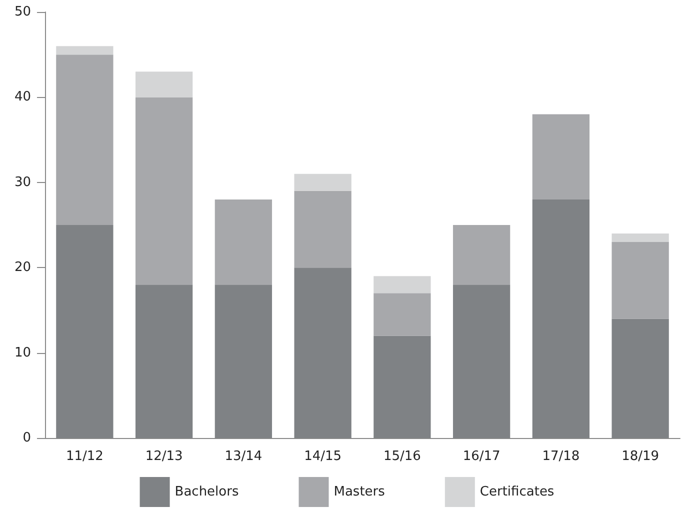 Image resolution: width=694 pixels, height=522 pixels. What do you see at coordinates (561, 456) in the screenshot?
I see `x-tick-label: 17/18` at bounding box center [561, 456].